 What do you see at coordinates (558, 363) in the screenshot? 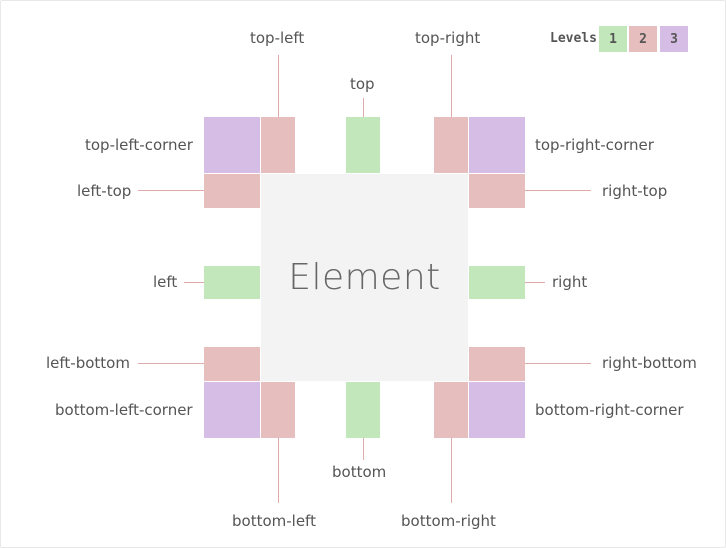
I see `connector-right-bottom` at bounding box center [558, 363].